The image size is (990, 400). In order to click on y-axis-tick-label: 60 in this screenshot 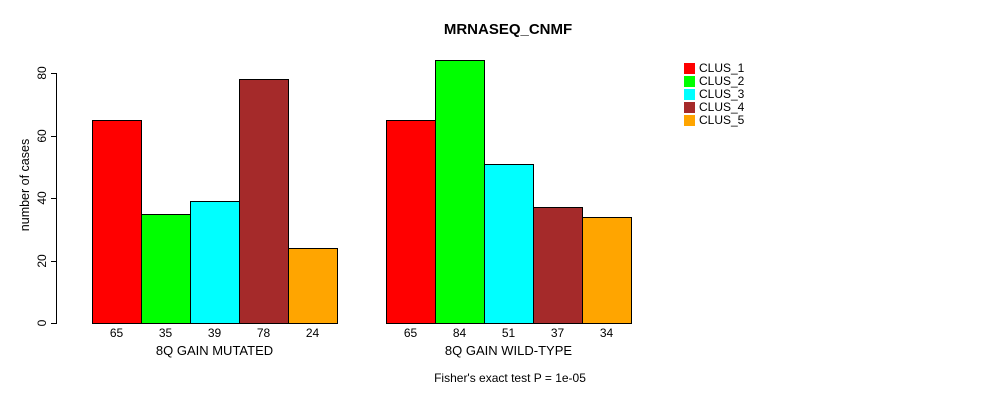, I will do `click(42, 135)`.